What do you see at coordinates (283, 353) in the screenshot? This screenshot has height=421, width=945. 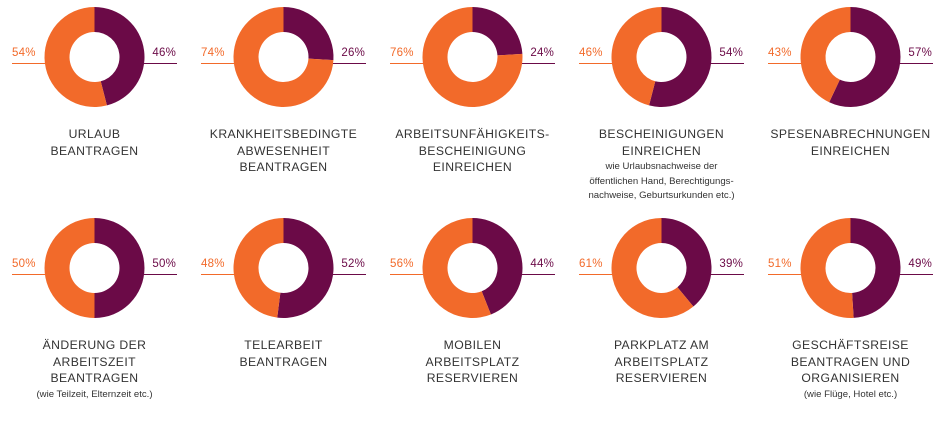 I see `item-title: TELEARBEIT BEANTRAGEN` at bounding box center [283, 353].